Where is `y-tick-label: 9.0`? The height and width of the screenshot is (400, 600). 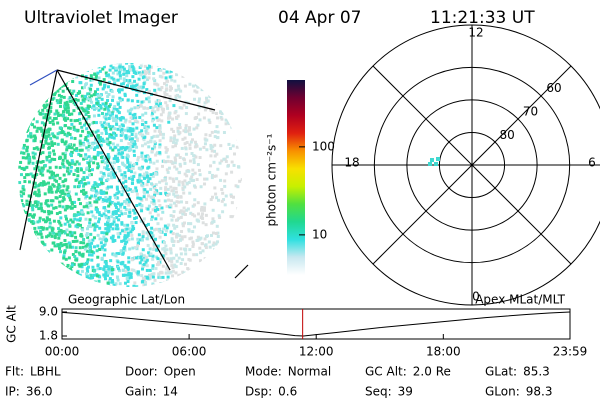
y-tick-label: 9.0 is located at coordinates (48, 312).